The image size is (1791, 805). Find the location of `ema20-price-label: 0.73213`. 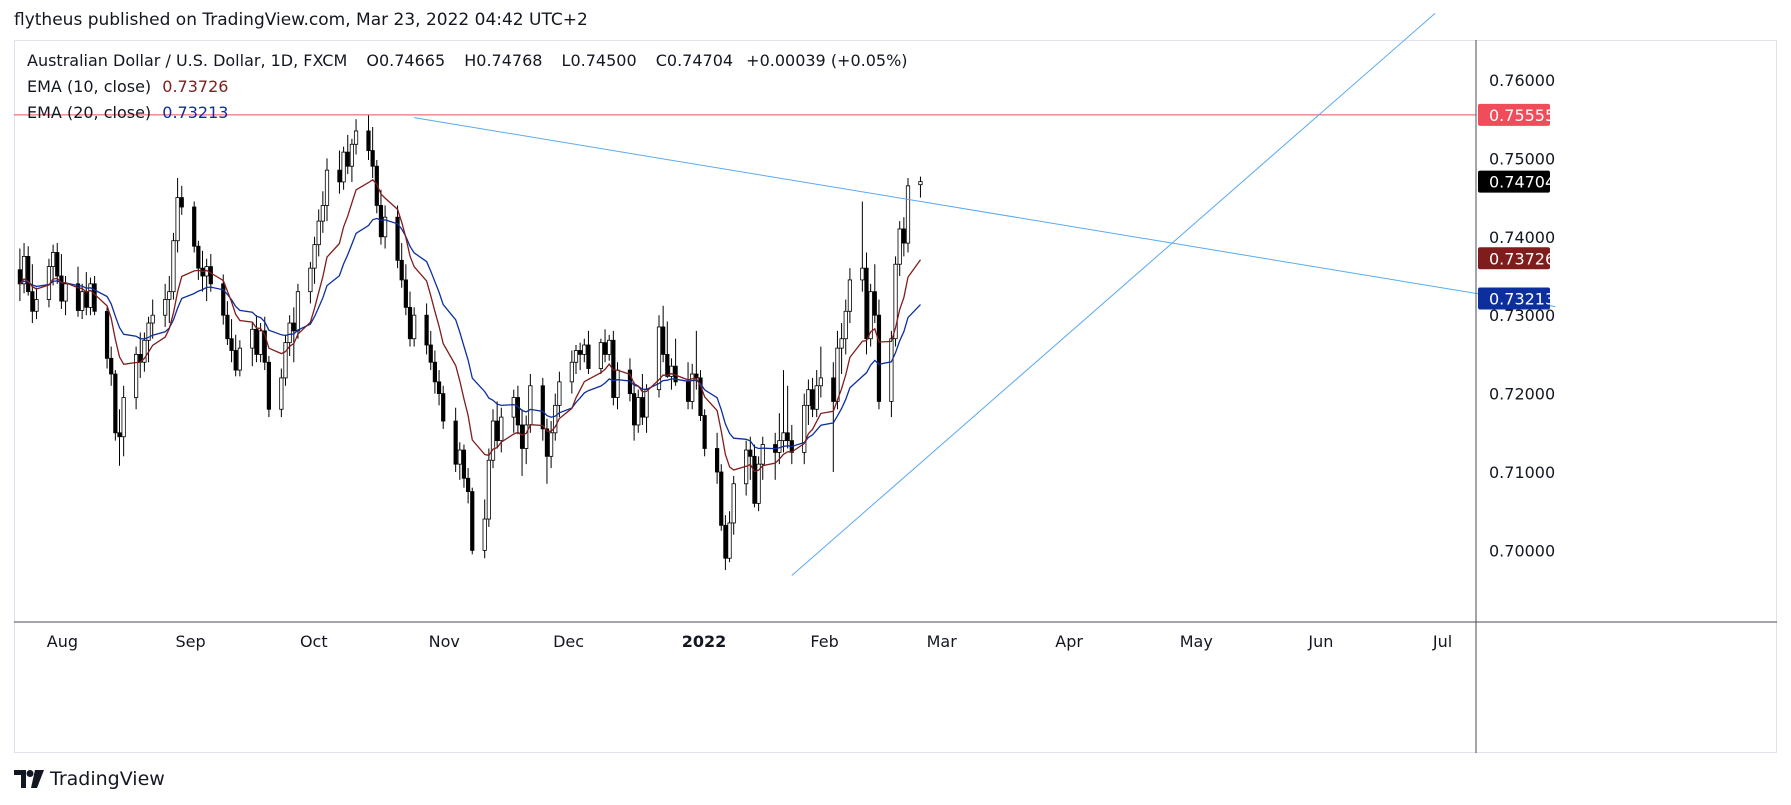

ema20-price-label: 0.73213 is located at coordinates (1516, 298).